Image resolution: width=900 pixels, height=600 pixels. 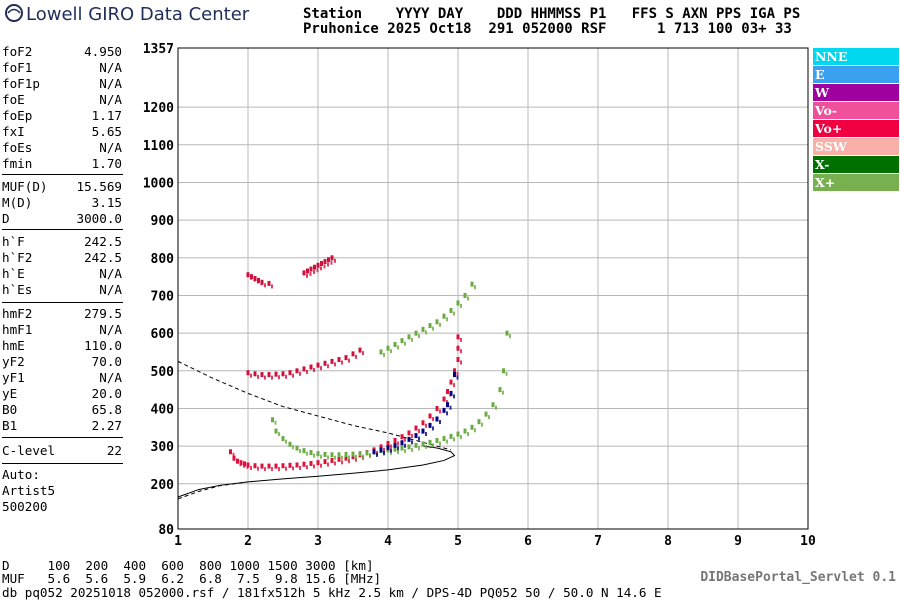 What do you see at coordinates (314, 405) in the screenshot?
I see `model-dashed-line` at bounding box center [314, 405].